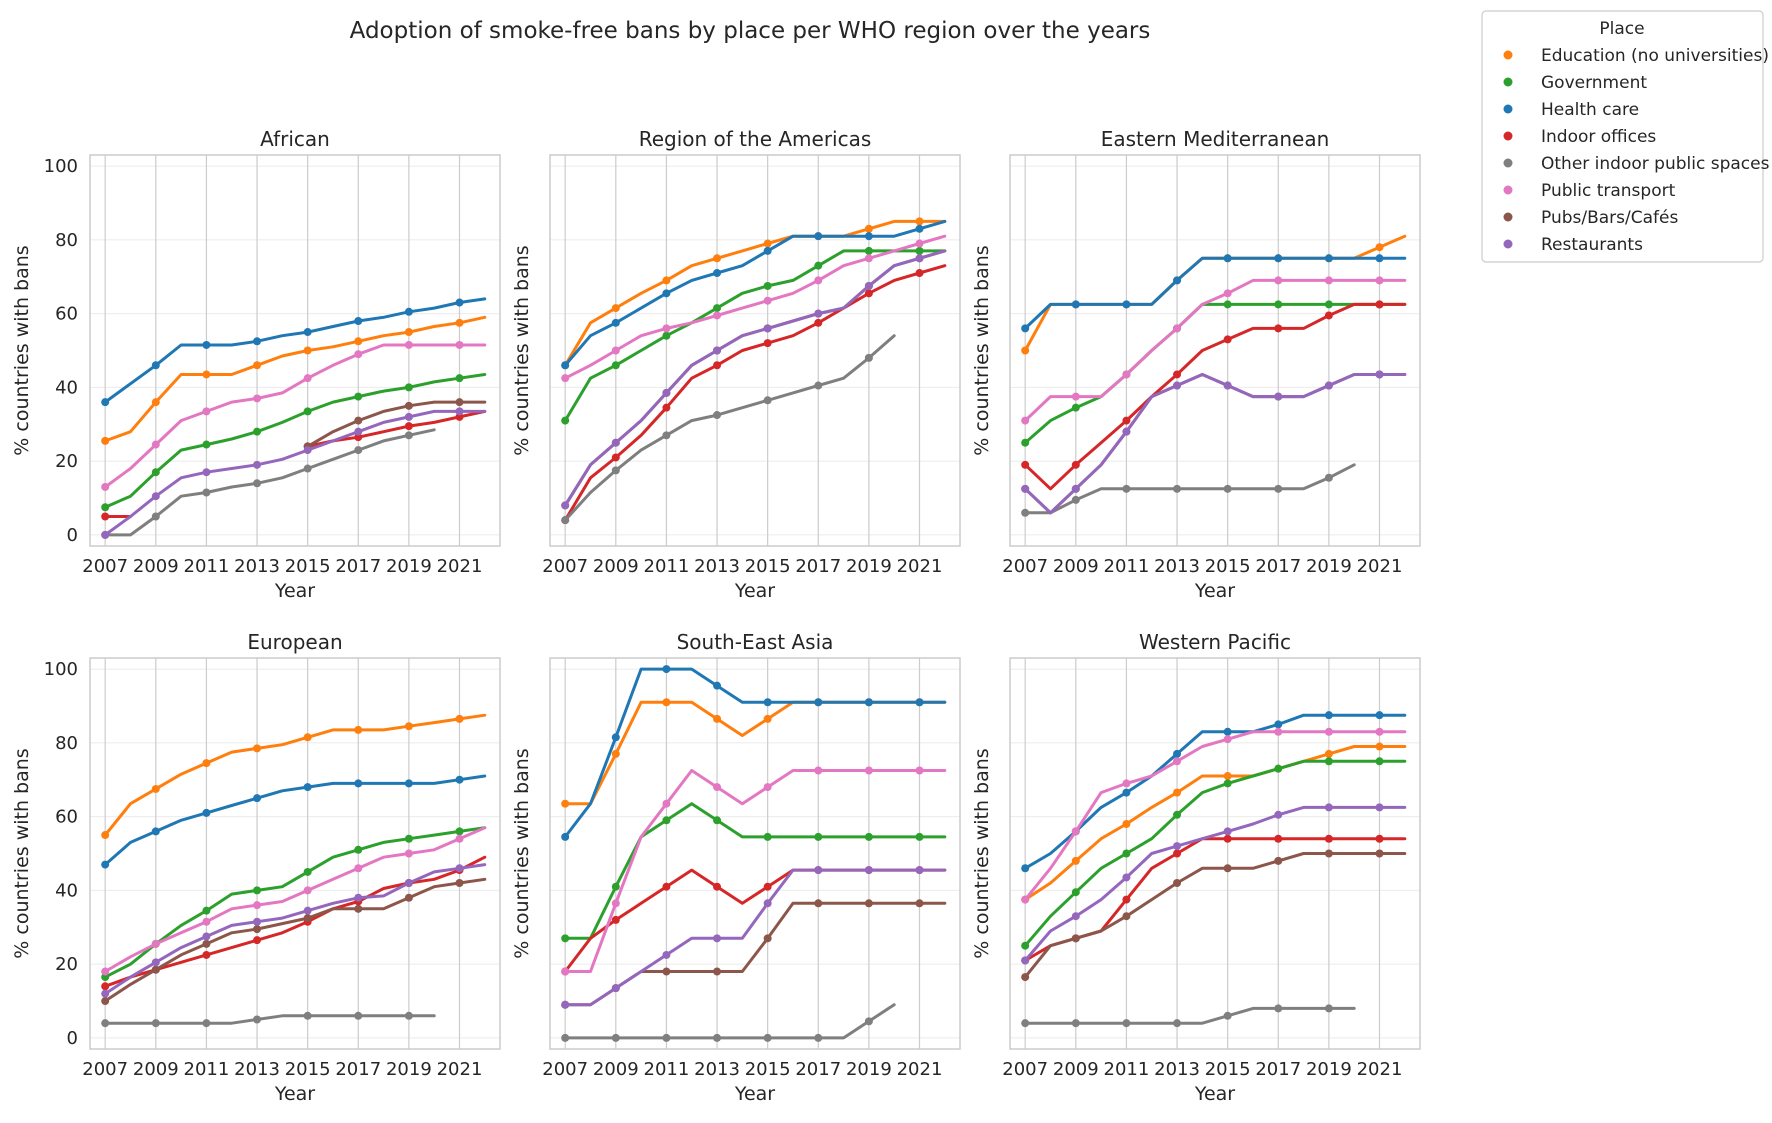 The width and height of the screenshot is (1772, 1123). I want to click on series-line-indoor-offices, so click(1215, 396).